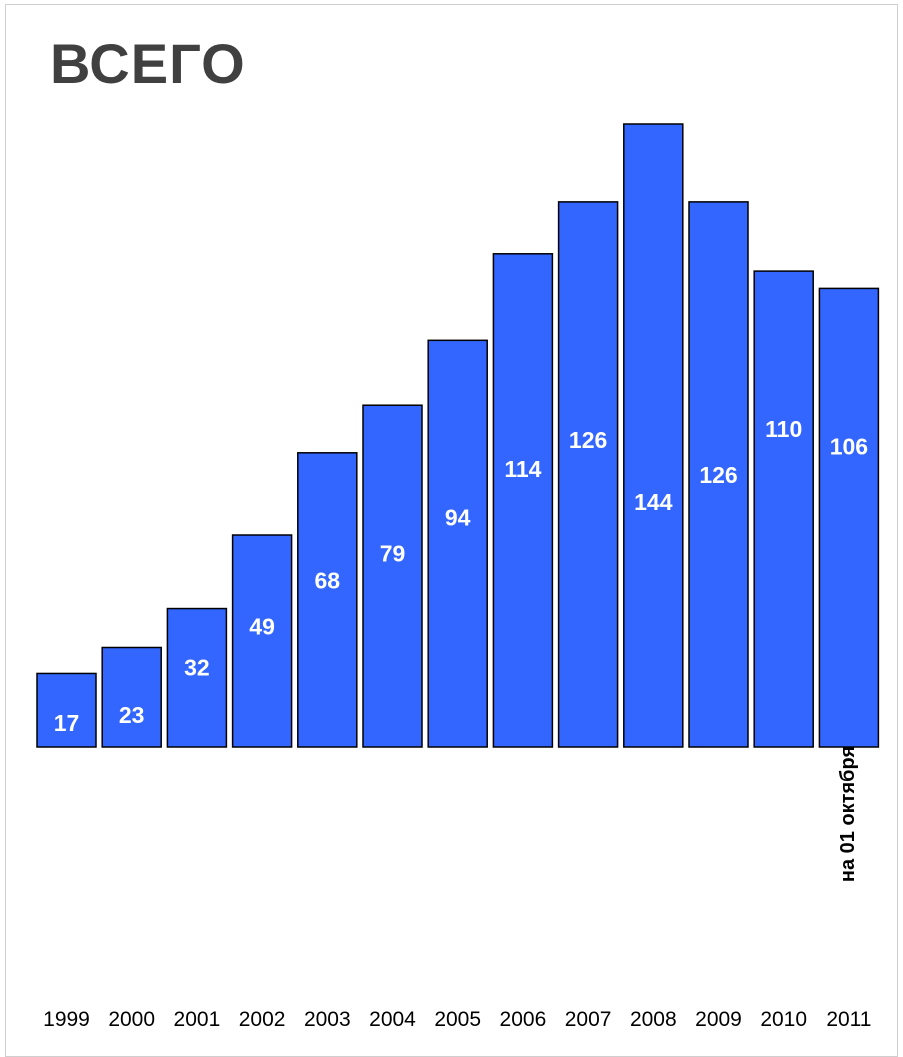  What do you see at coordinates (262, 641) in the screenshot?
I see `bar-2002` at bounding box center [262, 641].